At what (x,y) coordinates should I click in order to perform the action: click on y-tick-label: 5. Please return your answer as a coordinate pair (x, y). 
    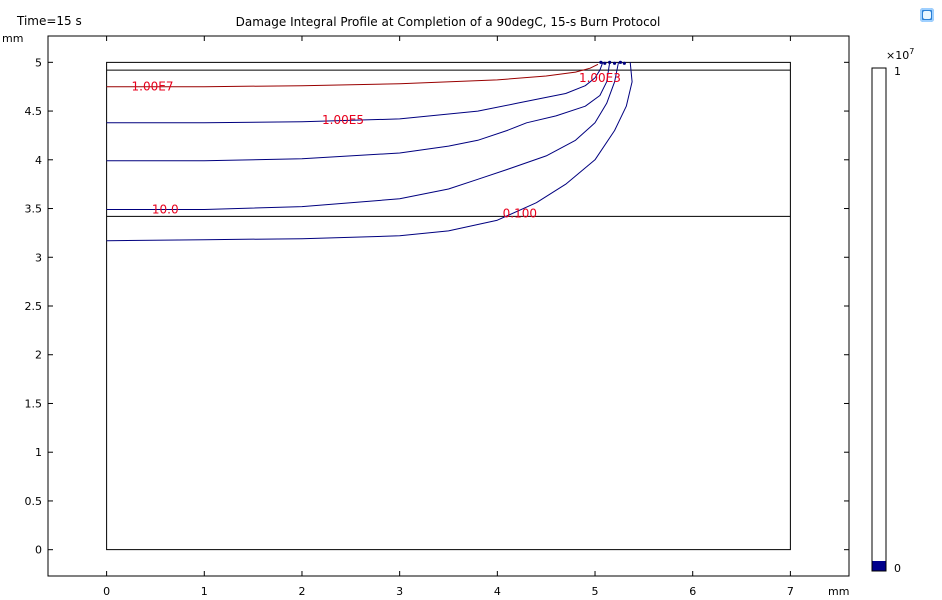
    Looking at the image, I should click on (38, 62).